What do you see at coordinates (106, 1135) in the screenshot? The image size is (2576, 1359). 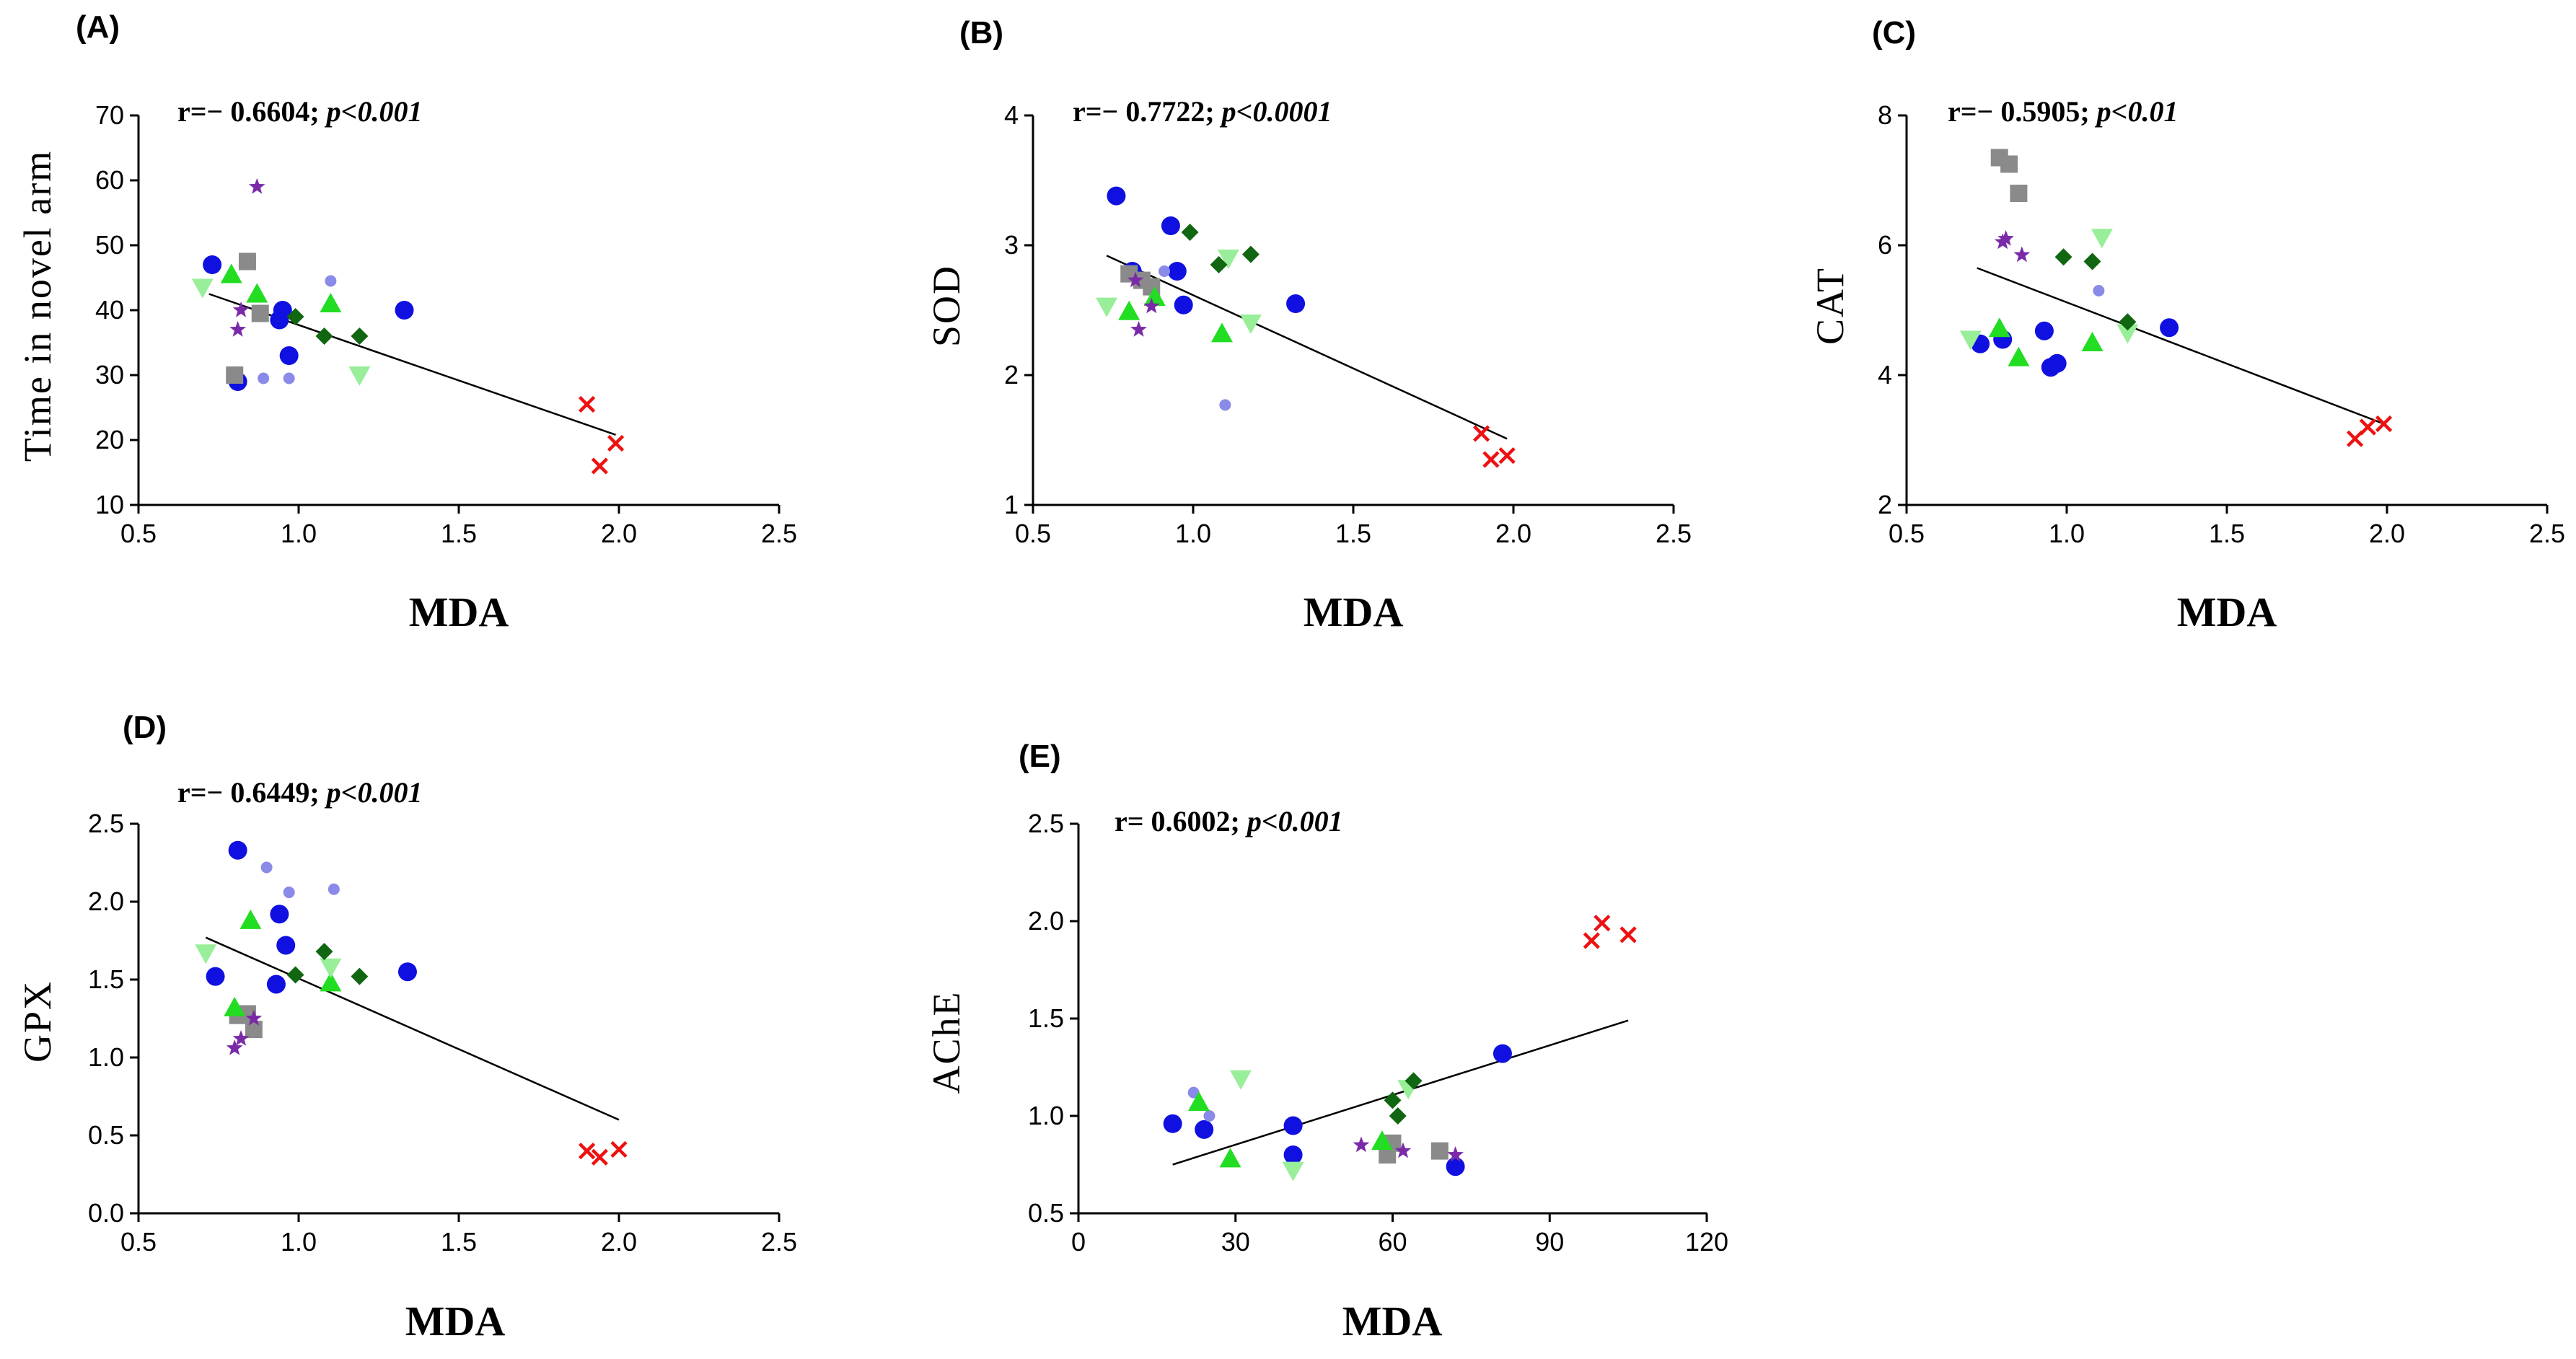 I see `y-tick-label: 0.5` at bounding box center [106, 1135].